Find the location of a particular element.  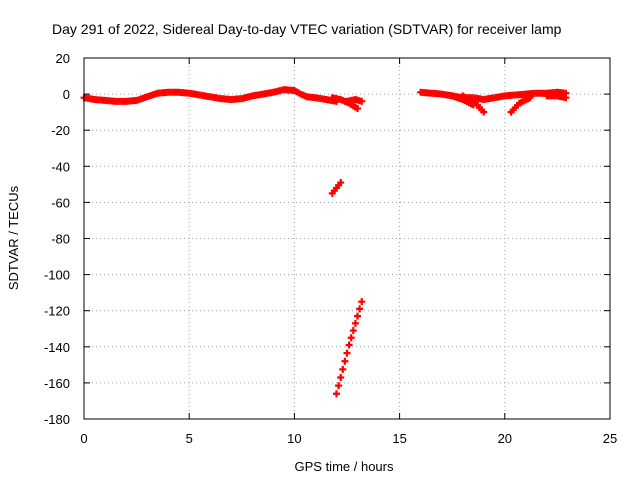

y-tick-label: -100 is located at coordinates (57, 275).